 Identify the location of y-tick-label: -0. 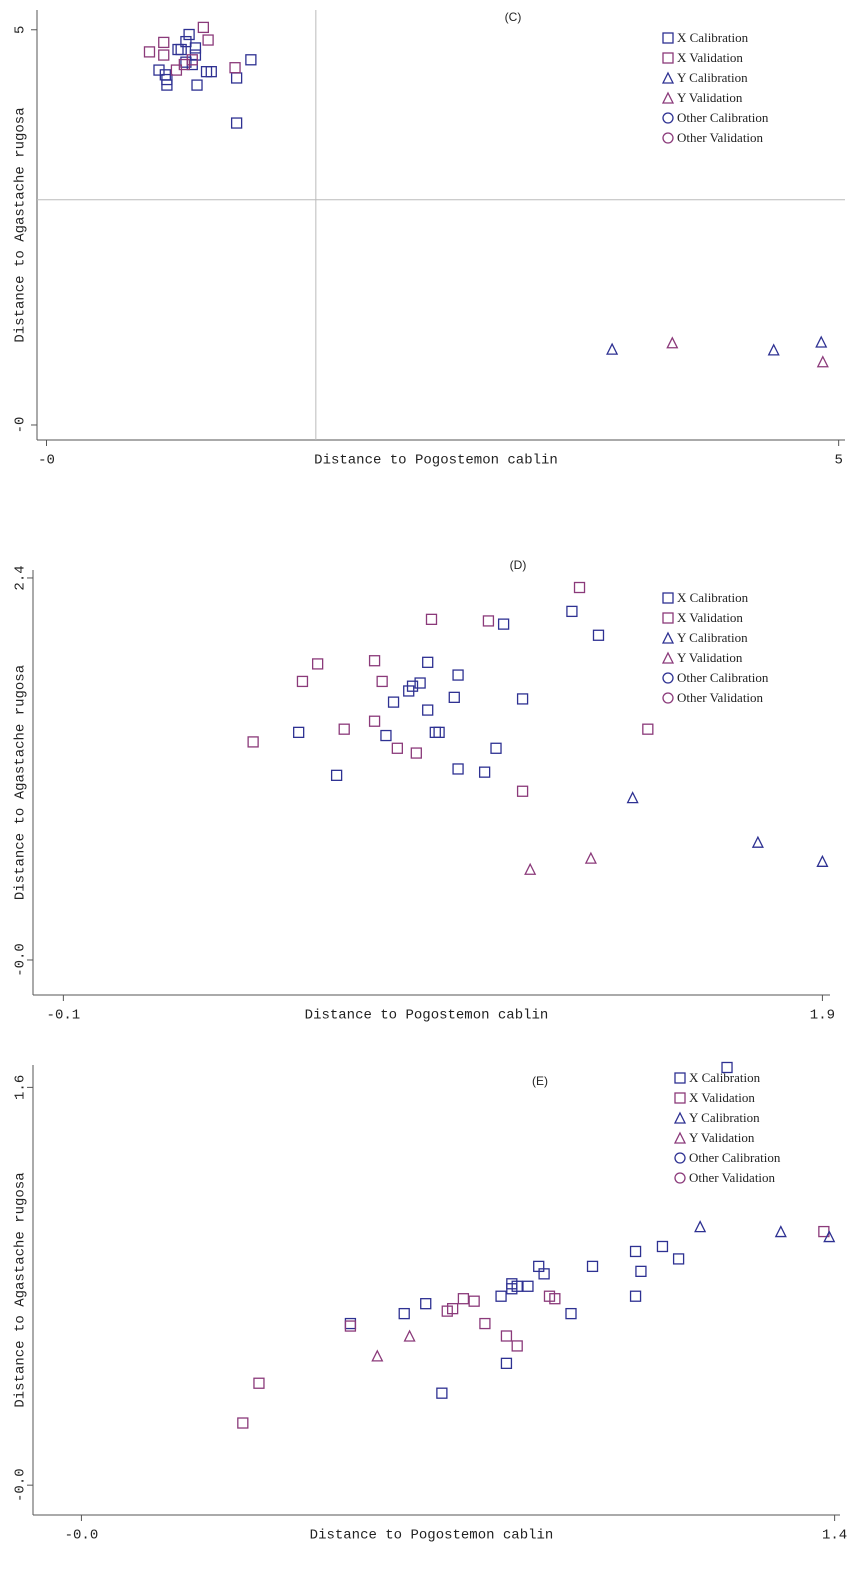
(21, 425).